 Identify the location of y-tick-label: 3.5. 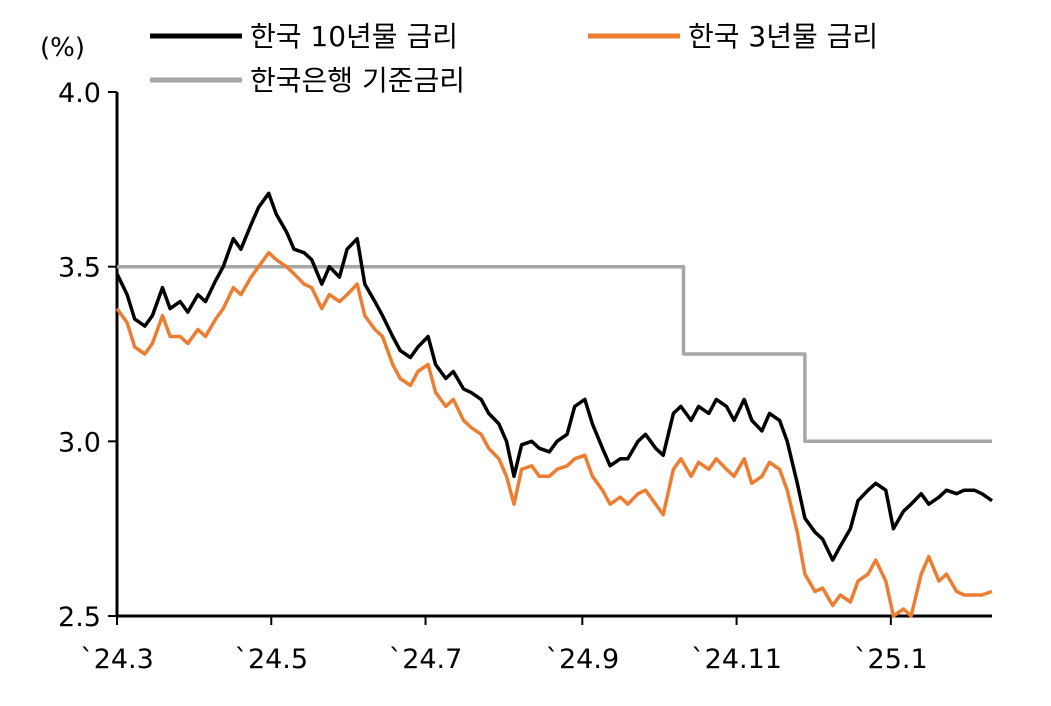
(79, 268).